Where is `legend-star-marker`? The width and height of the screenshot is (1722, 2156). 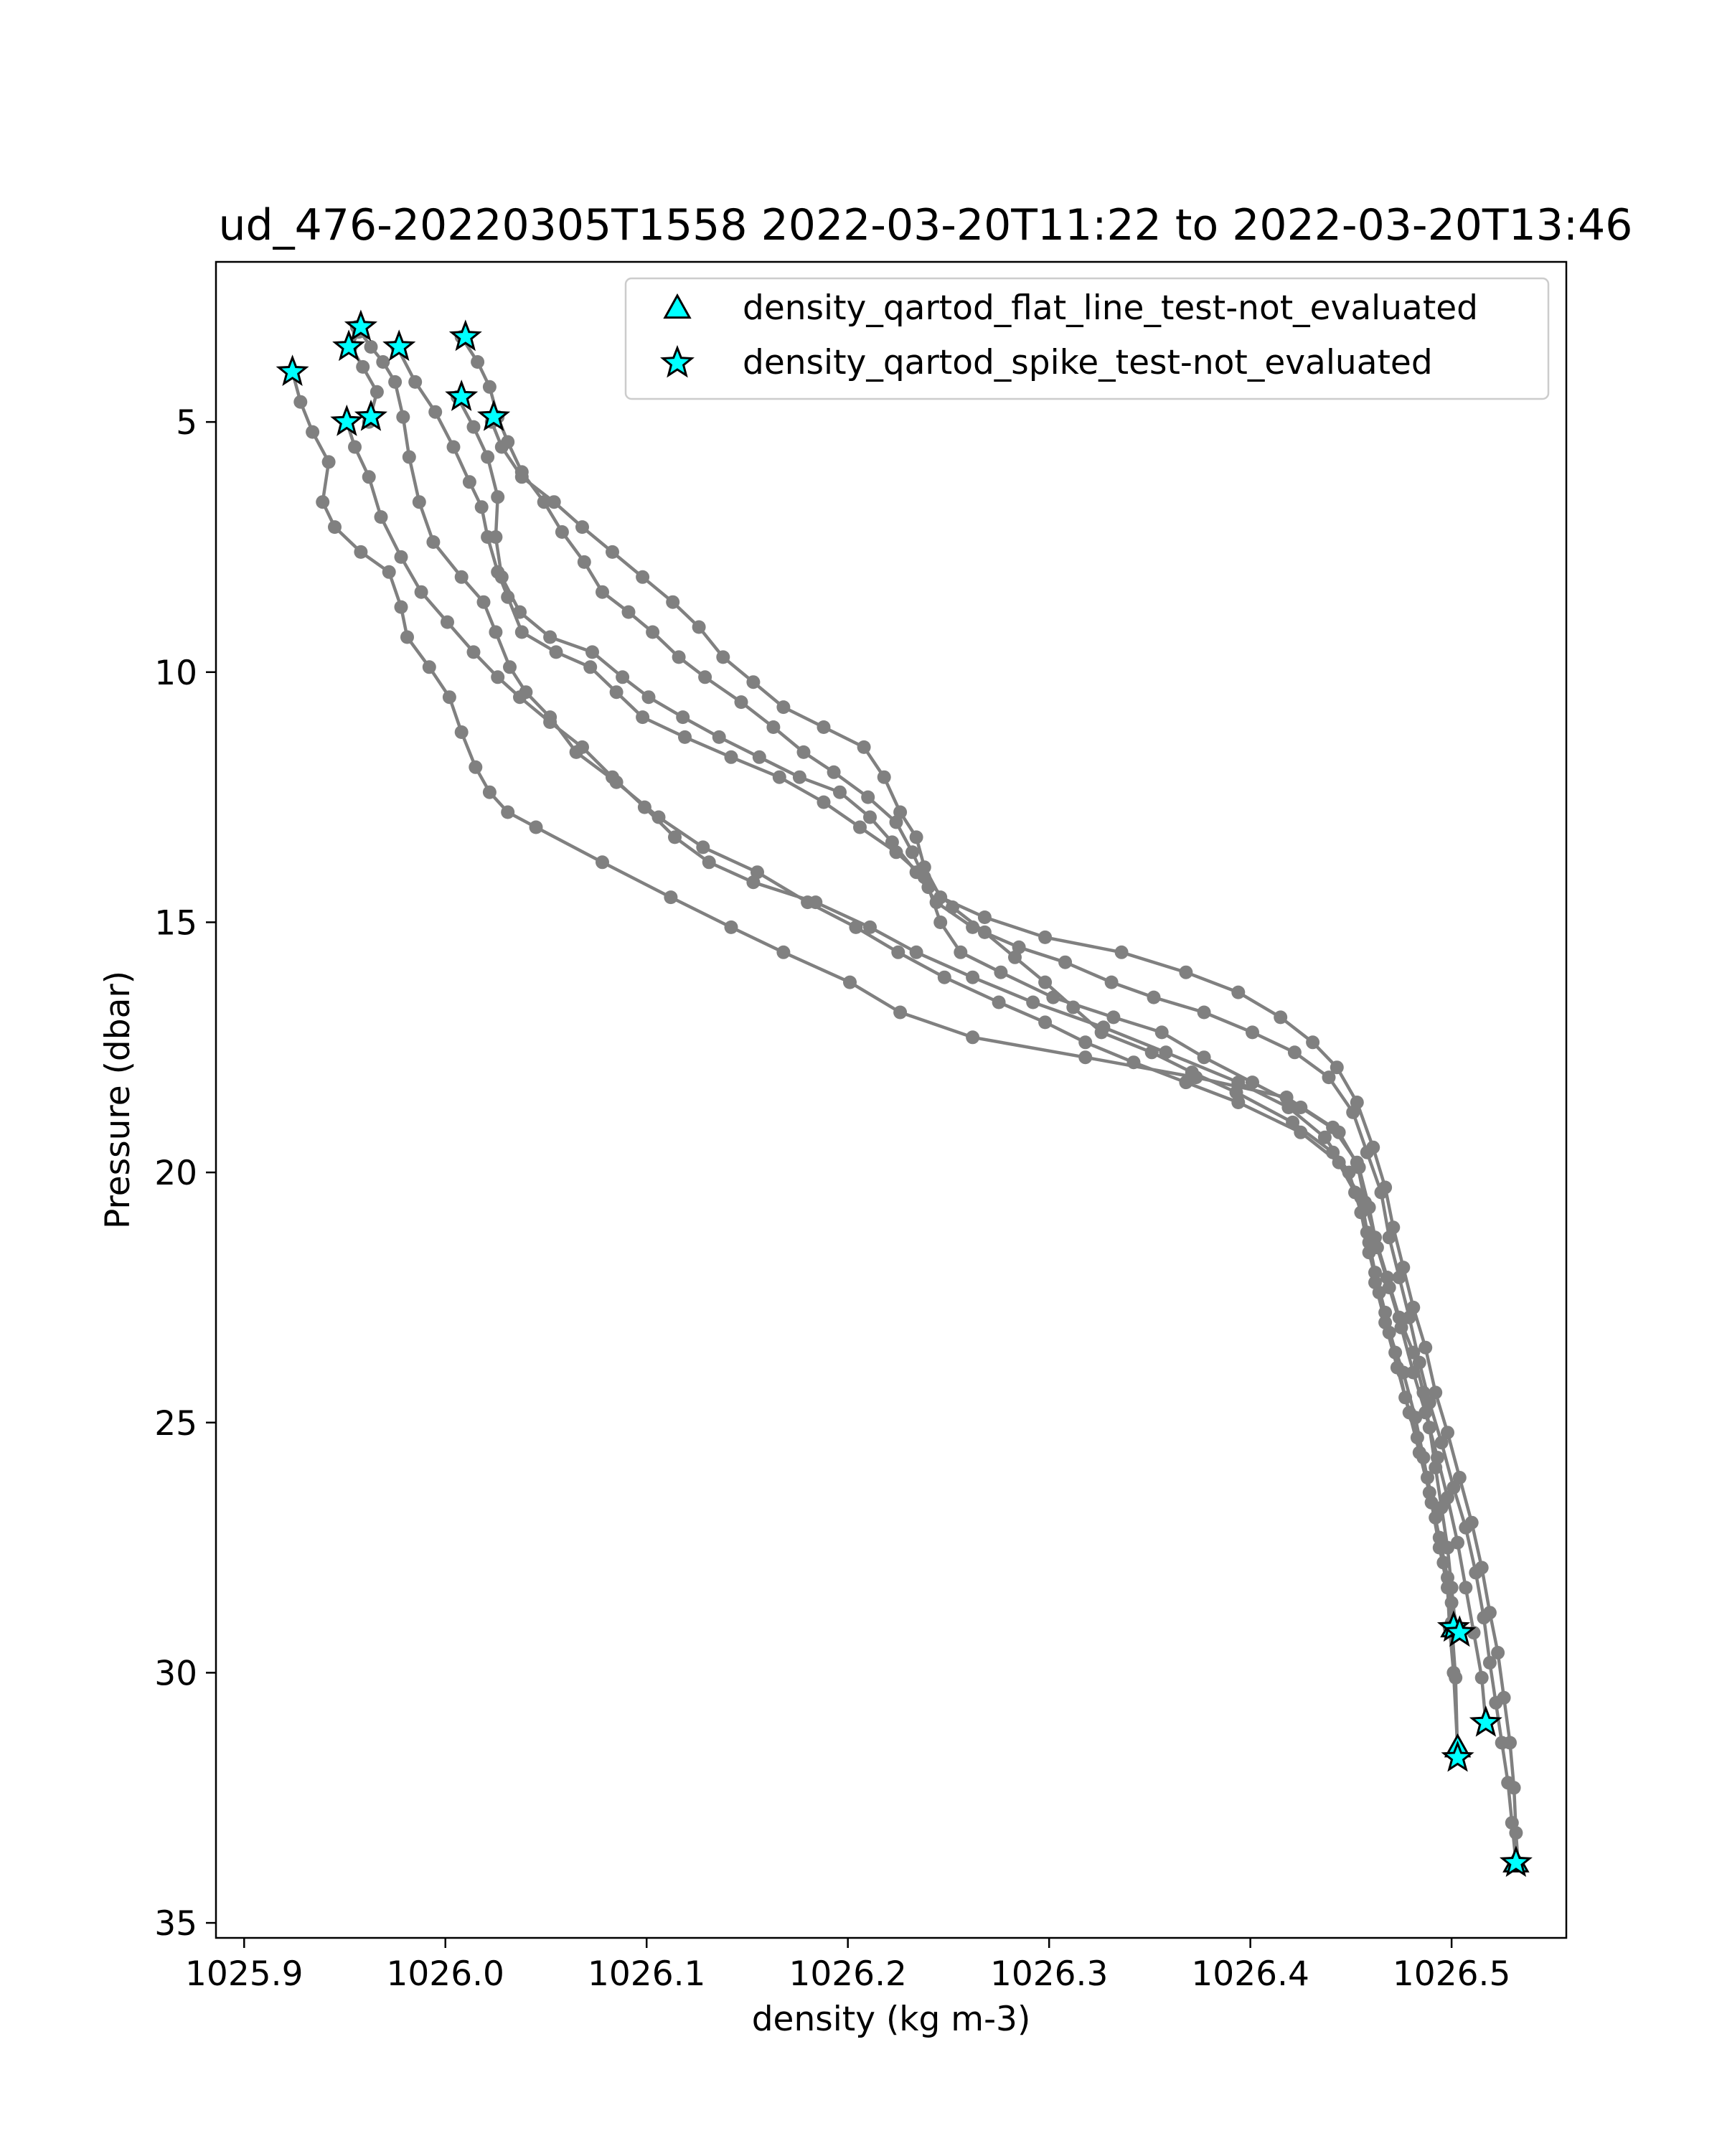 legend-star-marker is located at coordinates (677, 361).